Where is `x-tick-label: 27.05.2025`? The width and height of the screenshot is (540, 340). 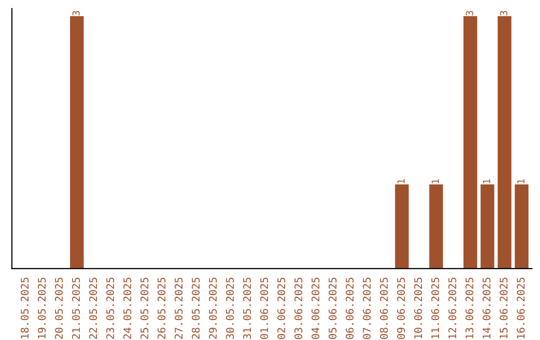
x-tick-label: 27.05.2025 is located at coordinates (178, 308).